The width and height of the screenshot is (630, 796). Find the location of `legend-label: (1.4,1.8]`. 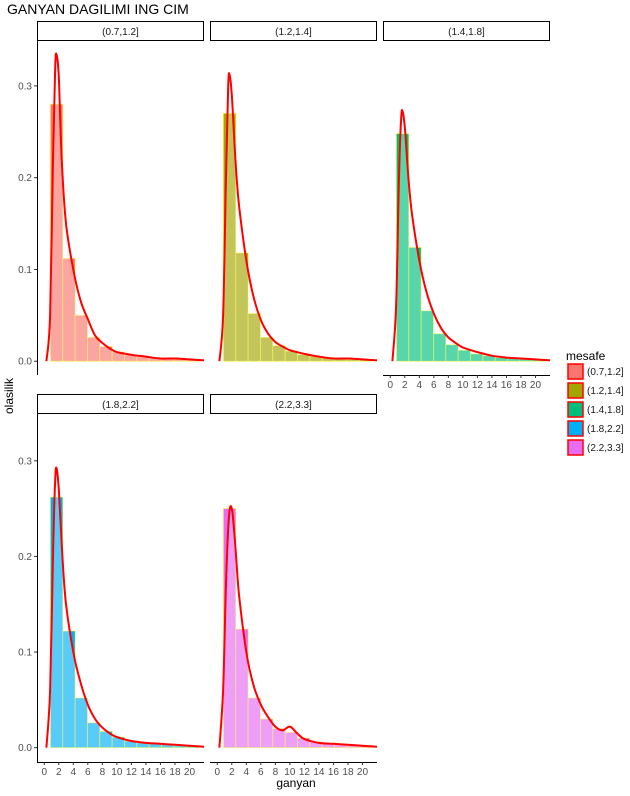

legend-label: (1.4,1.8] is located at coordinates (605, 410).